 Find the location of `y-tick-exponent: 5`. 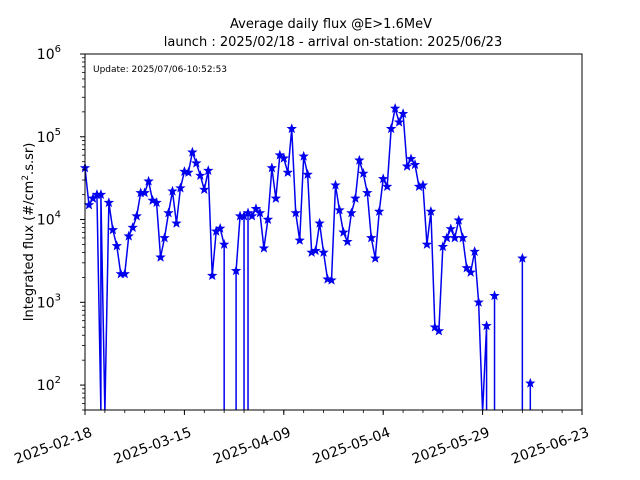

y-tick-exponent: 5 is located at coordinates (58, 132).